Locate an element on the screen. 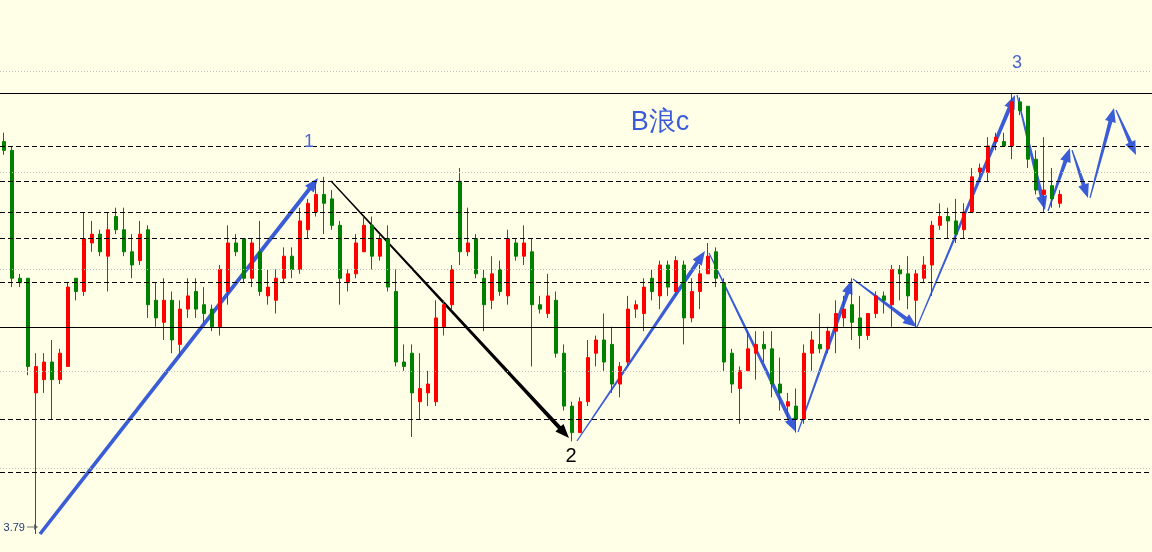  text: 3 is located at coordinates (1017, 62).